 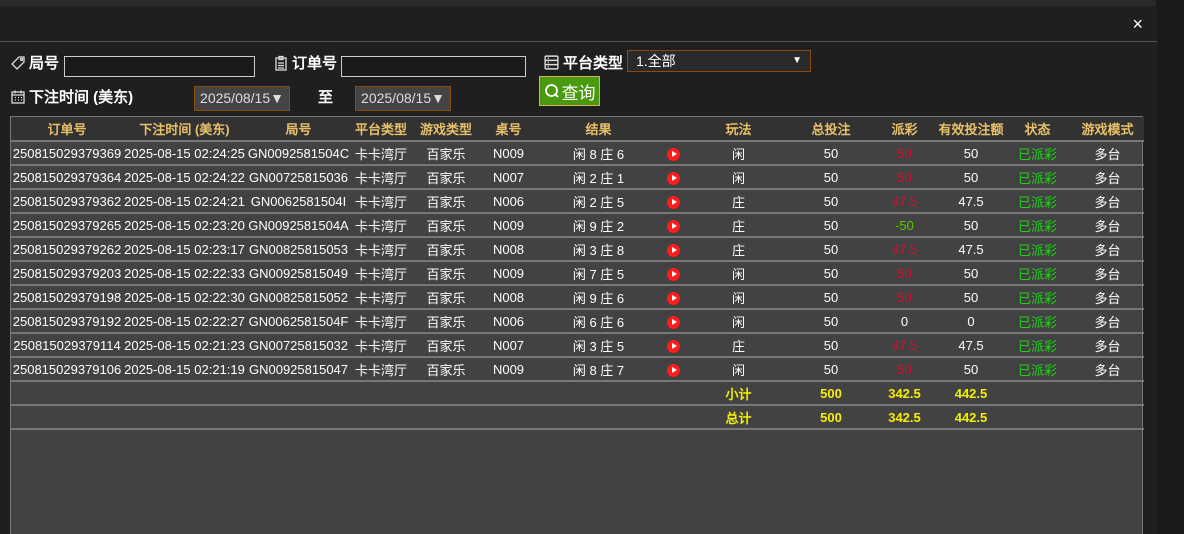 What do you see at coordinates (403, 98) in the screenshot?
I see `date-to-picker: 2025/08/15▼` at bounding box center [403, 98].